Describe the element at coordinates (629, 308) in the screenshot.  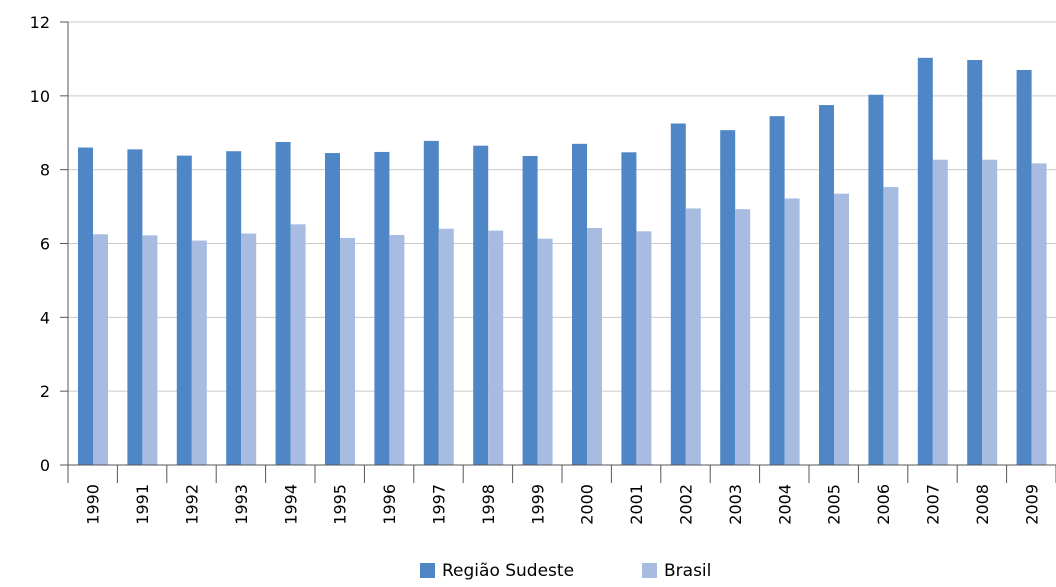
I see `bar-regiao-sudeste-2001` at that location.